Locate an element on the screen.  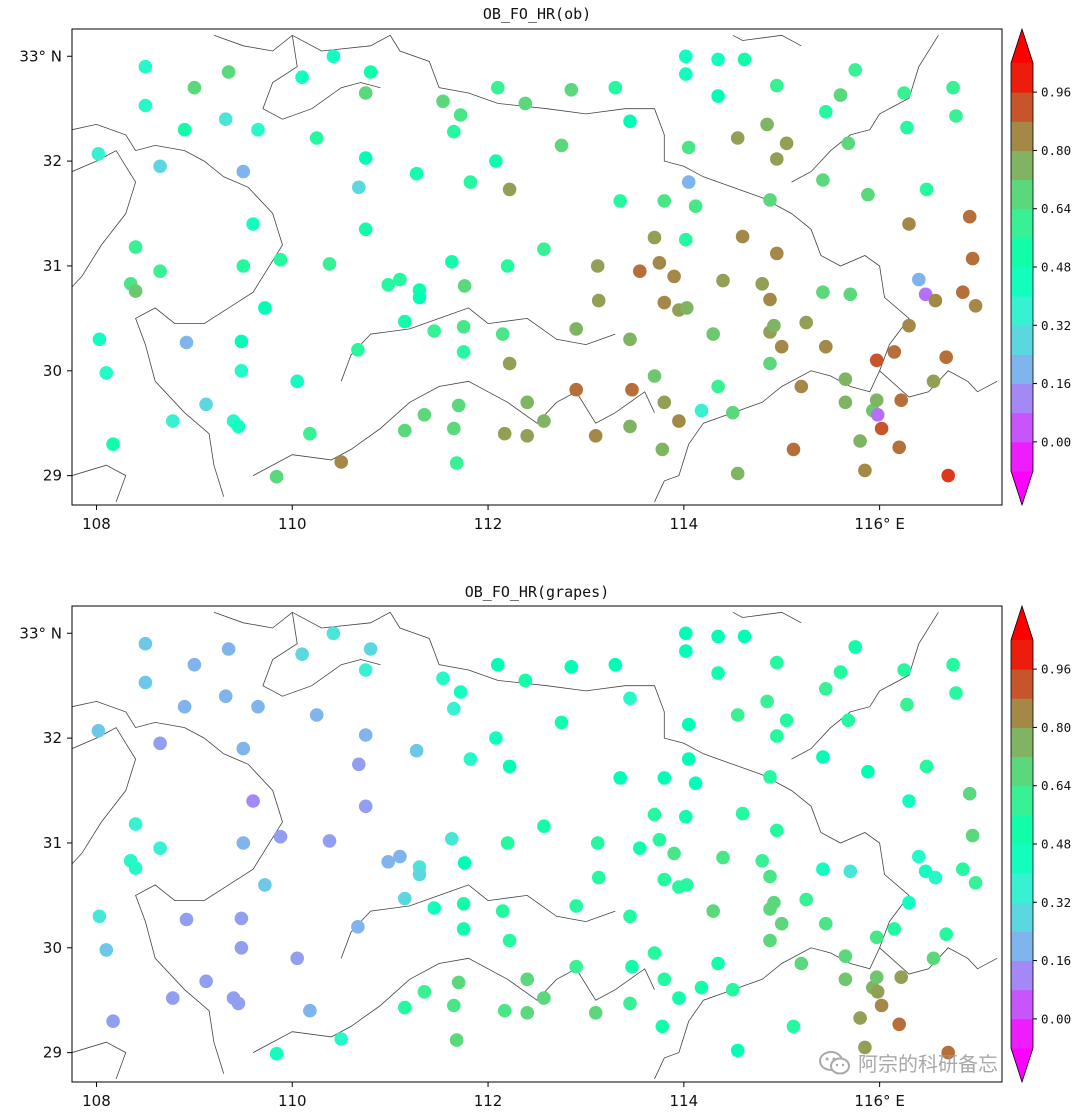
colorbar-tick-label: 0.80 is located at coordinates (1056, 727).